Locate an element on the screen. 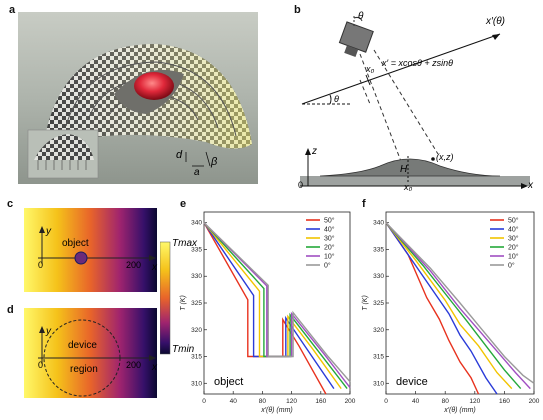  f-inset-label: device is located at coordinates (412, 382).